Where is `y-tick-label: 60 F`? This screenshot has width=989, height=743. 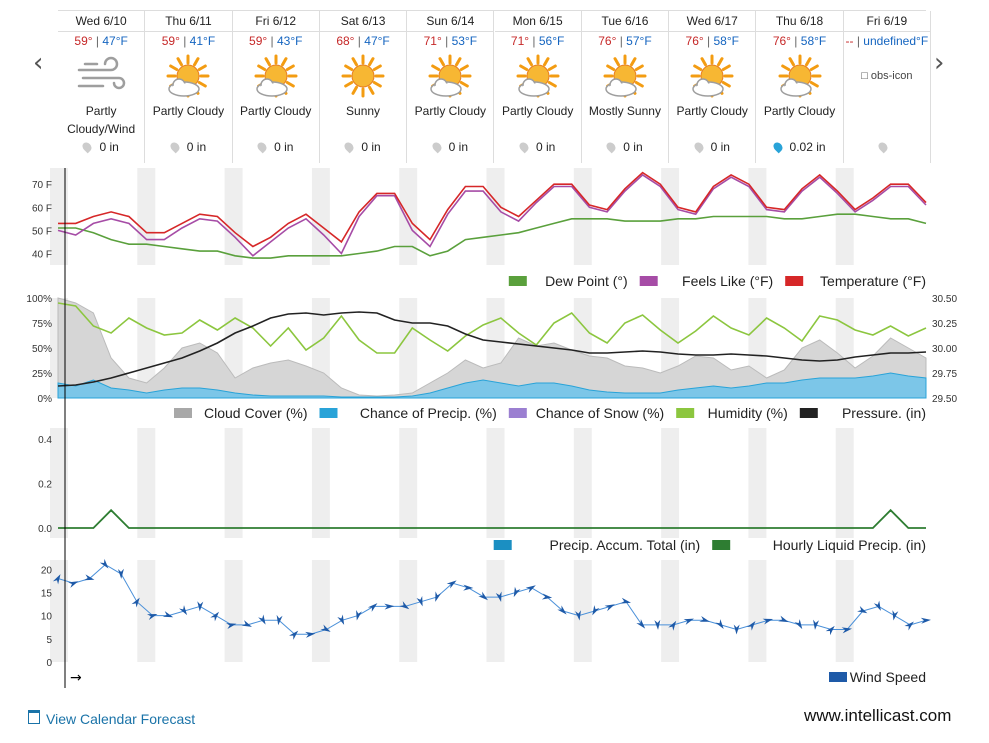
y-tick-label: 60 F is located at coordinates (42, 208).